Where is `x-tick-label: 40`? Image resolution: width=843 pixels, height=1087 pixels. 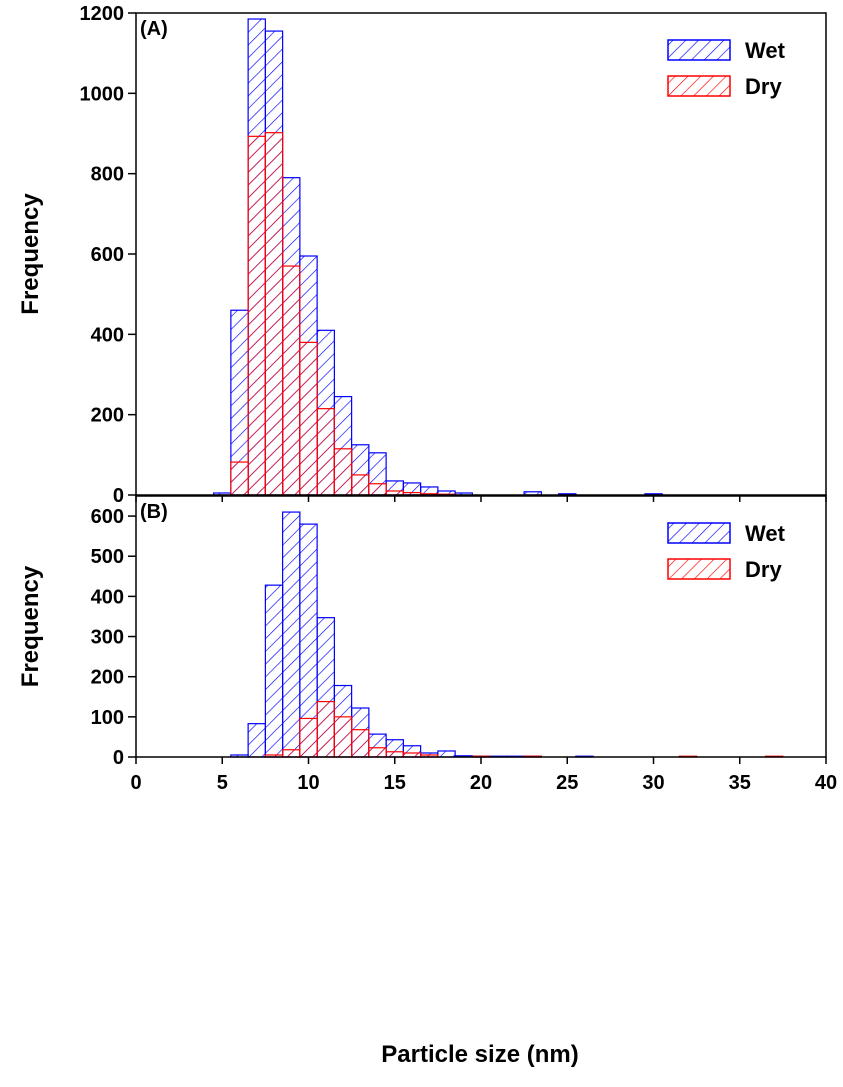
x-tick-label: 40 is located at coordinates (826, 783).